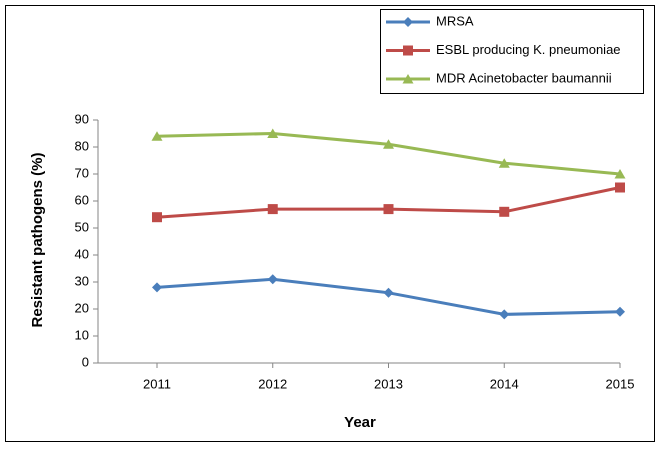  What do you see at coordinates (360, 422) in the screenshot?
I see `x-axis-title: Year` at bounding box center [360, 422].